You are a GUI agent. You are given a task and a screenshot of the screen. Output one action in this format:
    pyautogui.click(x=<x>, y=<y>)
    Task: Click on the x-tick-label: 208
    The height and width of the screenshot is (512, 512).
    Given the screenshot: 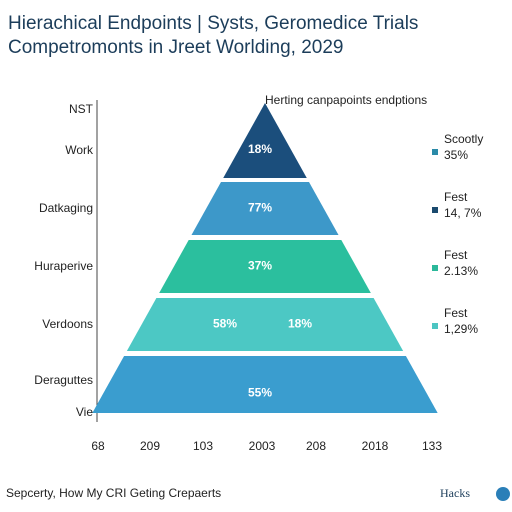 What is the action you would take?
    pyautogui.click(x=316, y=446)
    